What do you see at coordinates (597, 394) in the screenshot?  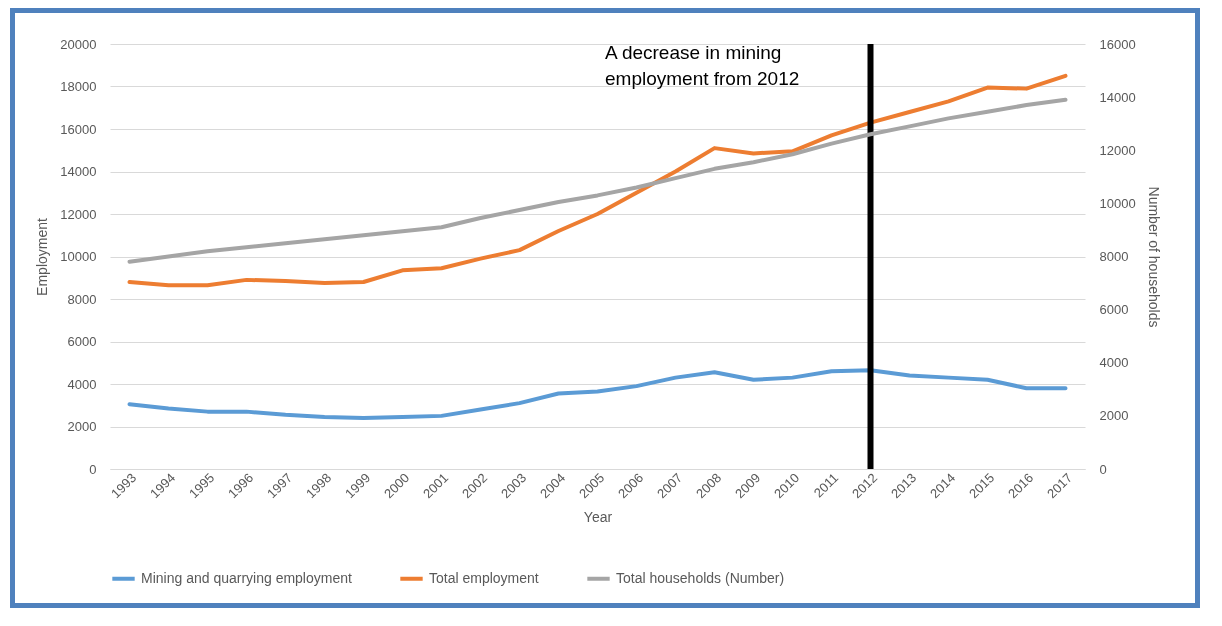 I see `line-series` at bounding box center [597, 394].